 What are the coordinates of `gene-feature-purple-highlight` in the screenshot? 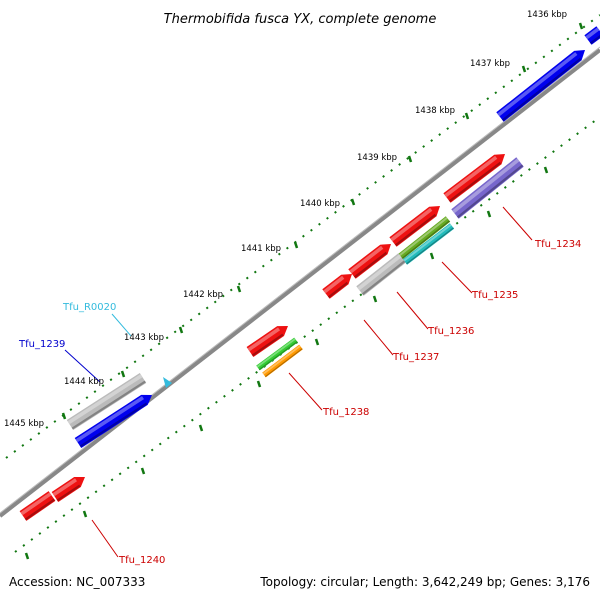 It's located at (486, 186).